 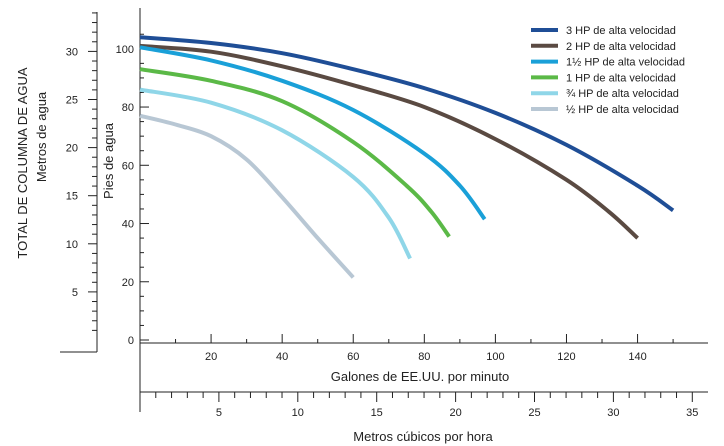 I want to click on legend-label-2: 2 HP de alta velocidad, so click(x=621, y=47).